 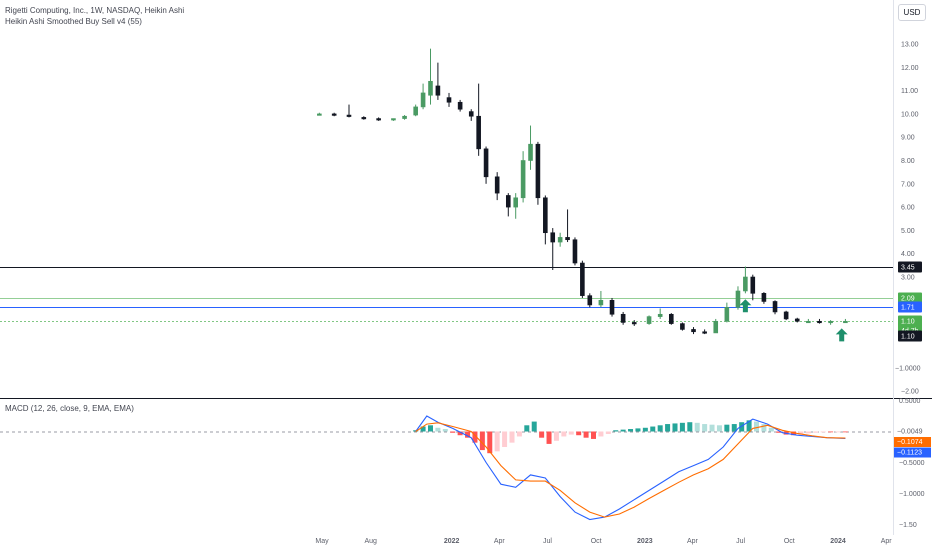 What do you see at coordinates (908, 308) in the screenshot?
I see `price-badge-label: 1.71` at bounding box center [908, 308].